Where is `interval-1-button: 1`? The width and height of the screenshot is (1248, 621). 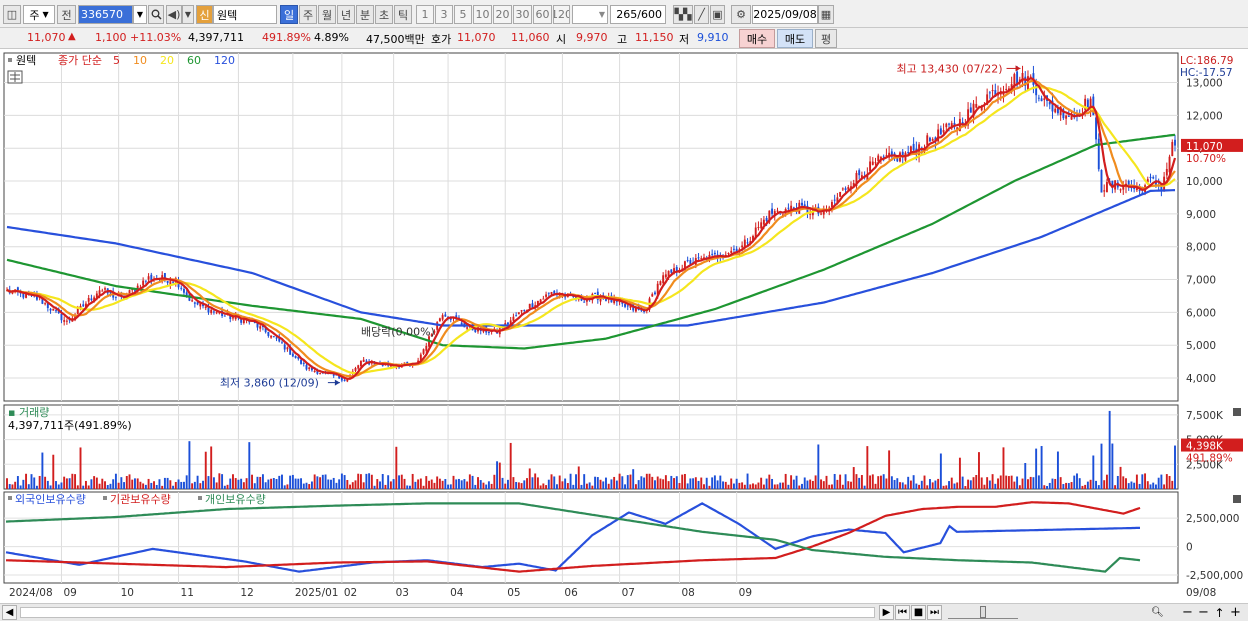
interval-1-button: 1 is located at coordinates (425, 14).